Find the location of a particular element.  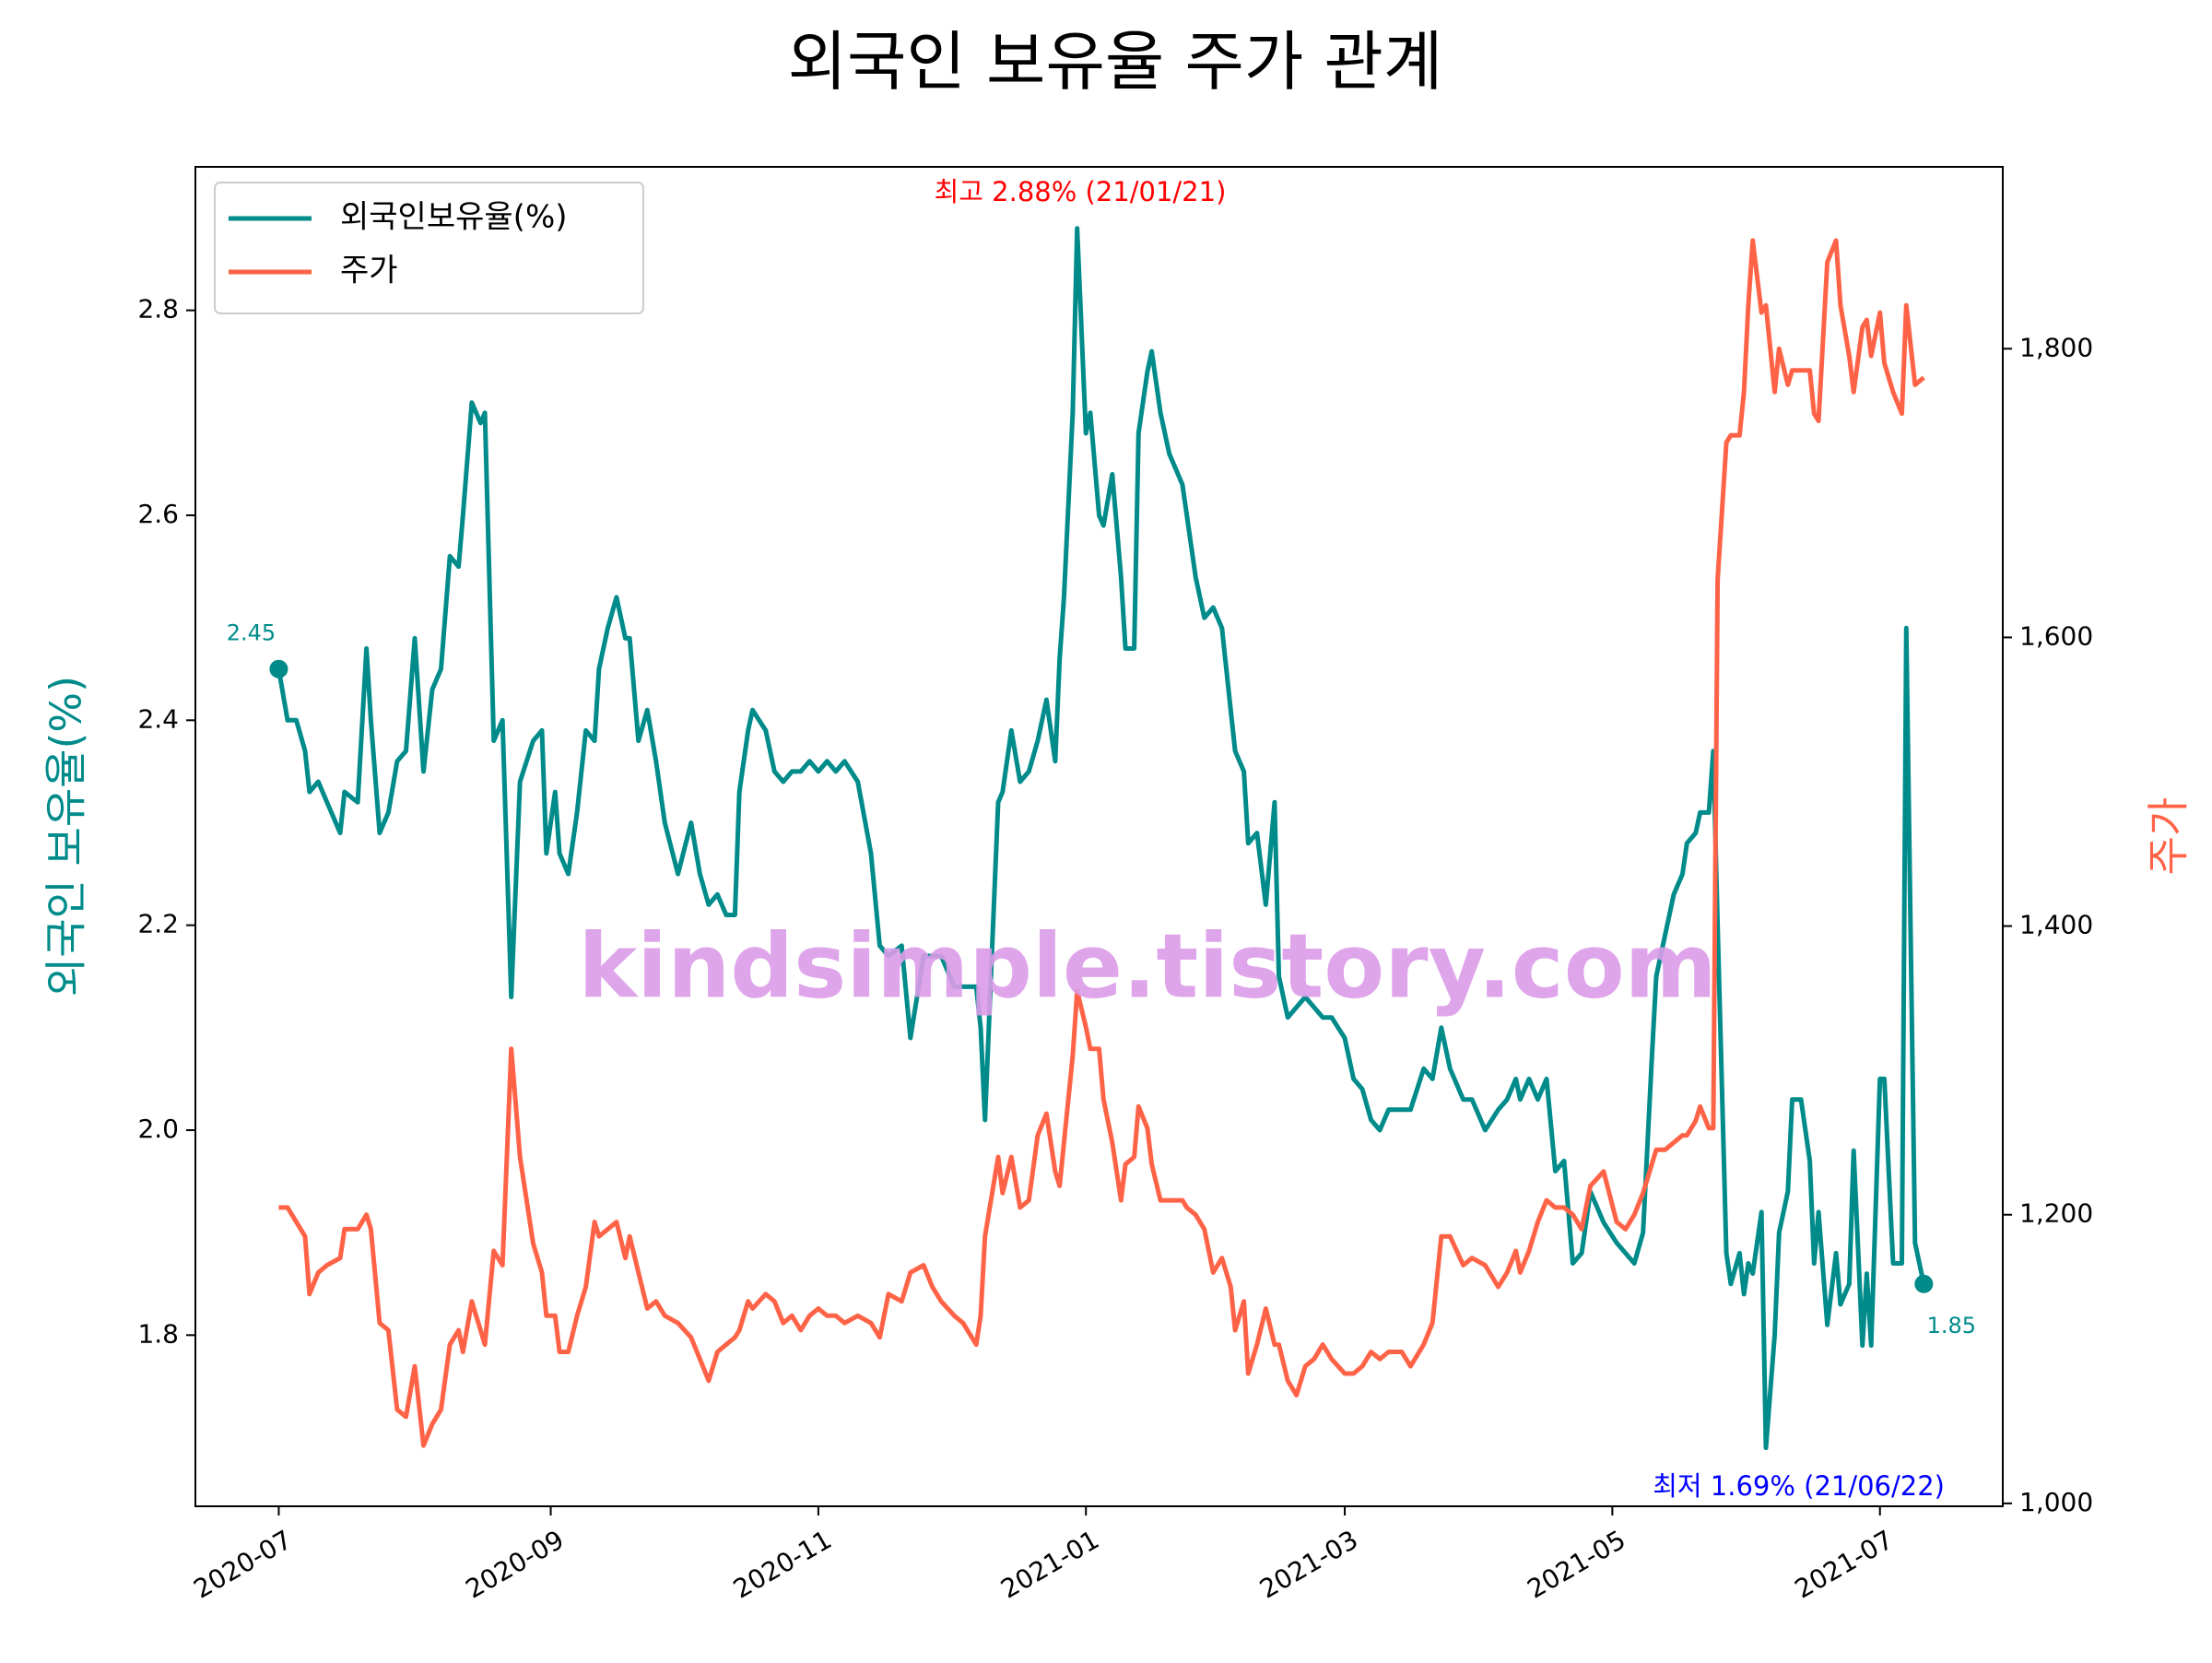

x-tick-label: 2021-01 is located at coordinates (1049, 1564).